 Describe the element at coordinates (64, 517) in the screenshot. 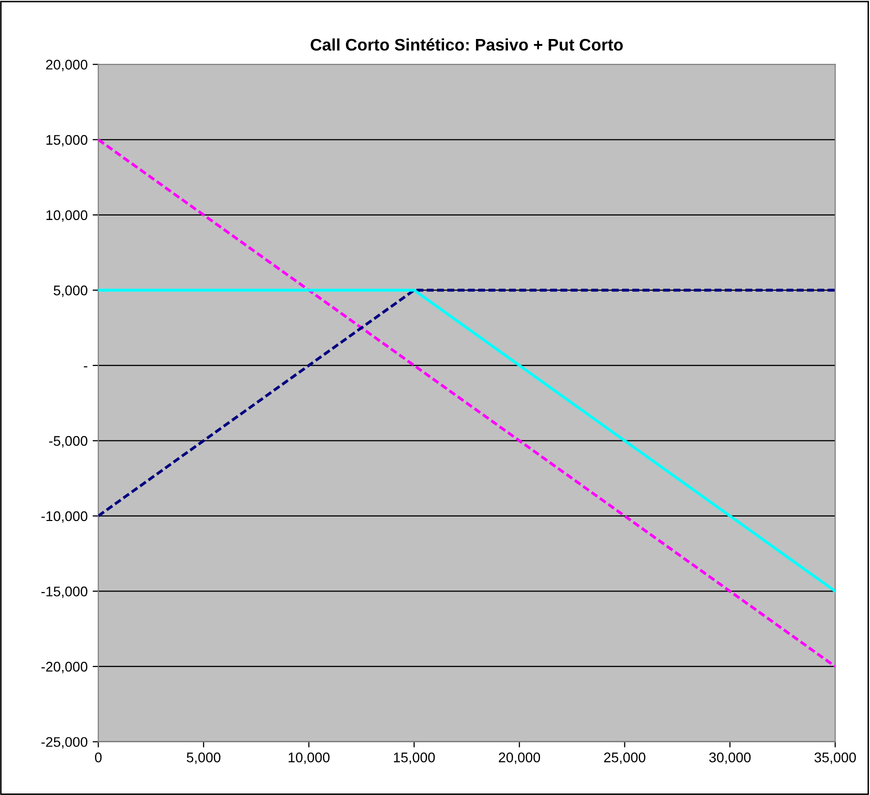

I see `y-tick-label: -10,000` at that location.